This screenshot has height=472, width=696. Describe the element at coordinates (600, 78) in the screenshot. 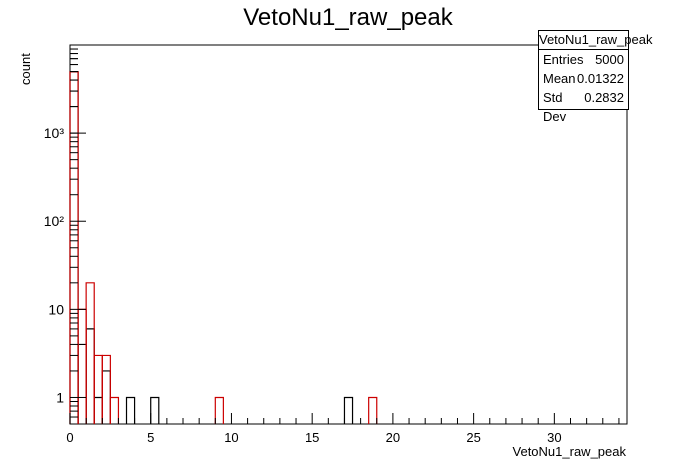

I see `stats-mean-value: 0.01322` at that location.